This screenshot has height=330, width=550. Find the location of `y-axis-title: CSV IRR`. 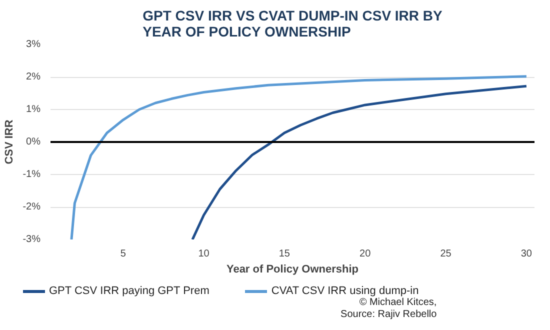

y-axis-title: CSV IRR is located at coordinates (10, 142).